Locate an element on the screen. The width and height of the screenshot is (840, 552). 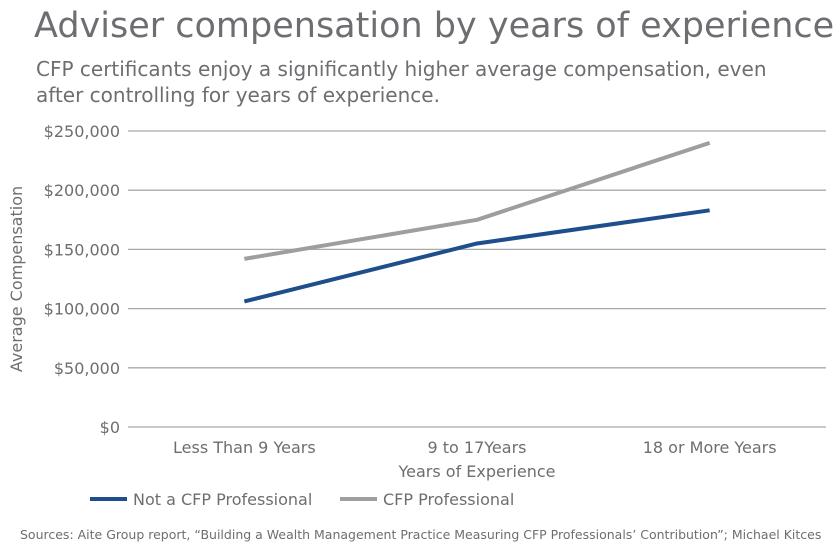
y-tick-label: $100,000 is located at coordinates (82, 309).